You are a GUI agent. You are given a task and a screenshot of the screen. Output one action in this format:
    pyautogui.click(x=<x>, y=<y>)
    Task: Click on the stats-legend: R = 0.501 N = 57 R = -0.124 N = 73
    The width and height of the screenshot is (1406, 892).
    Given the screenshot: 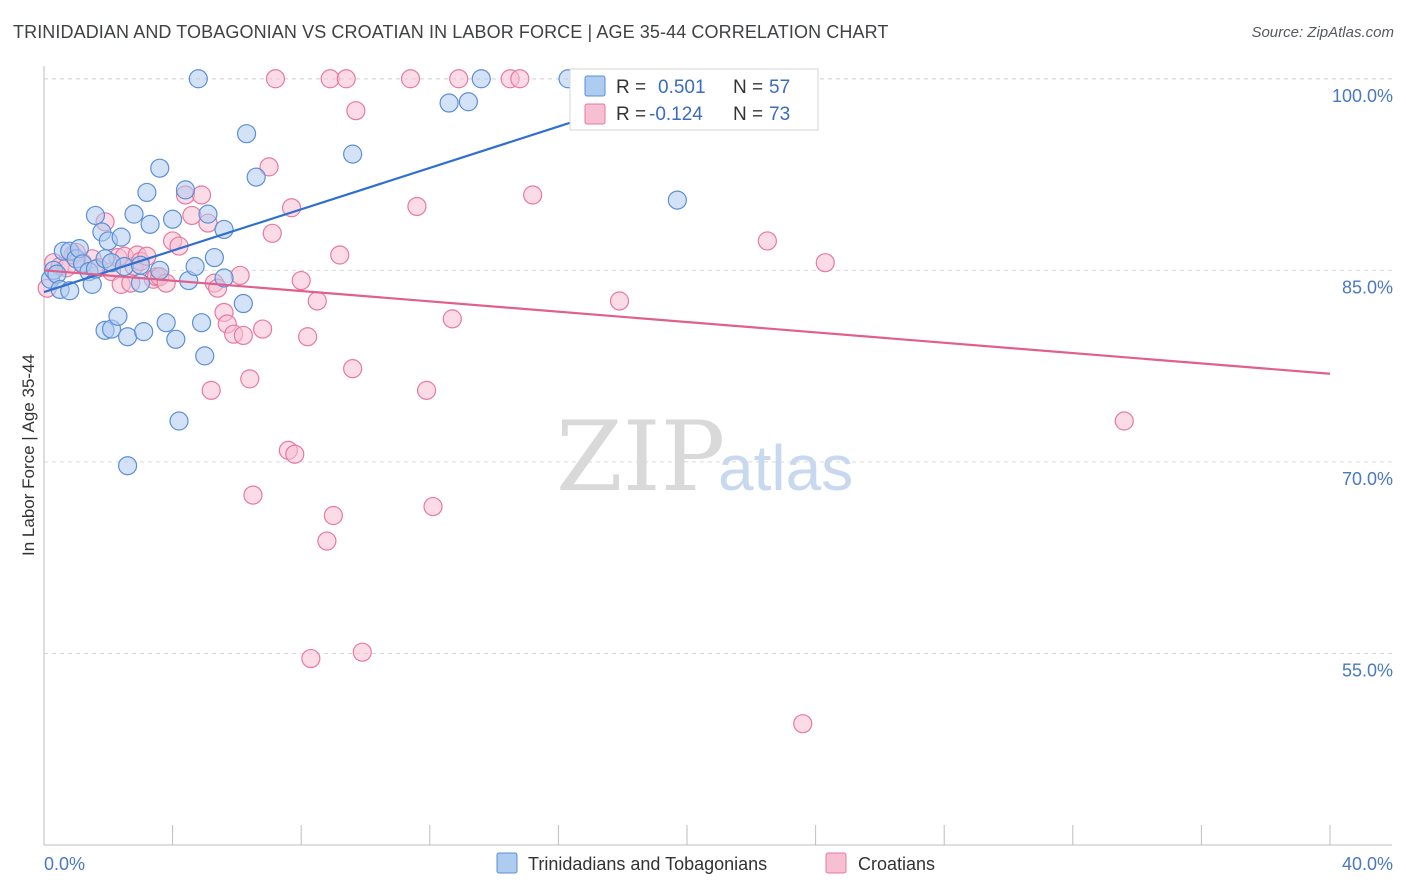 What is the action you would take?
    pyautogui.click(x=694, y=99)
    